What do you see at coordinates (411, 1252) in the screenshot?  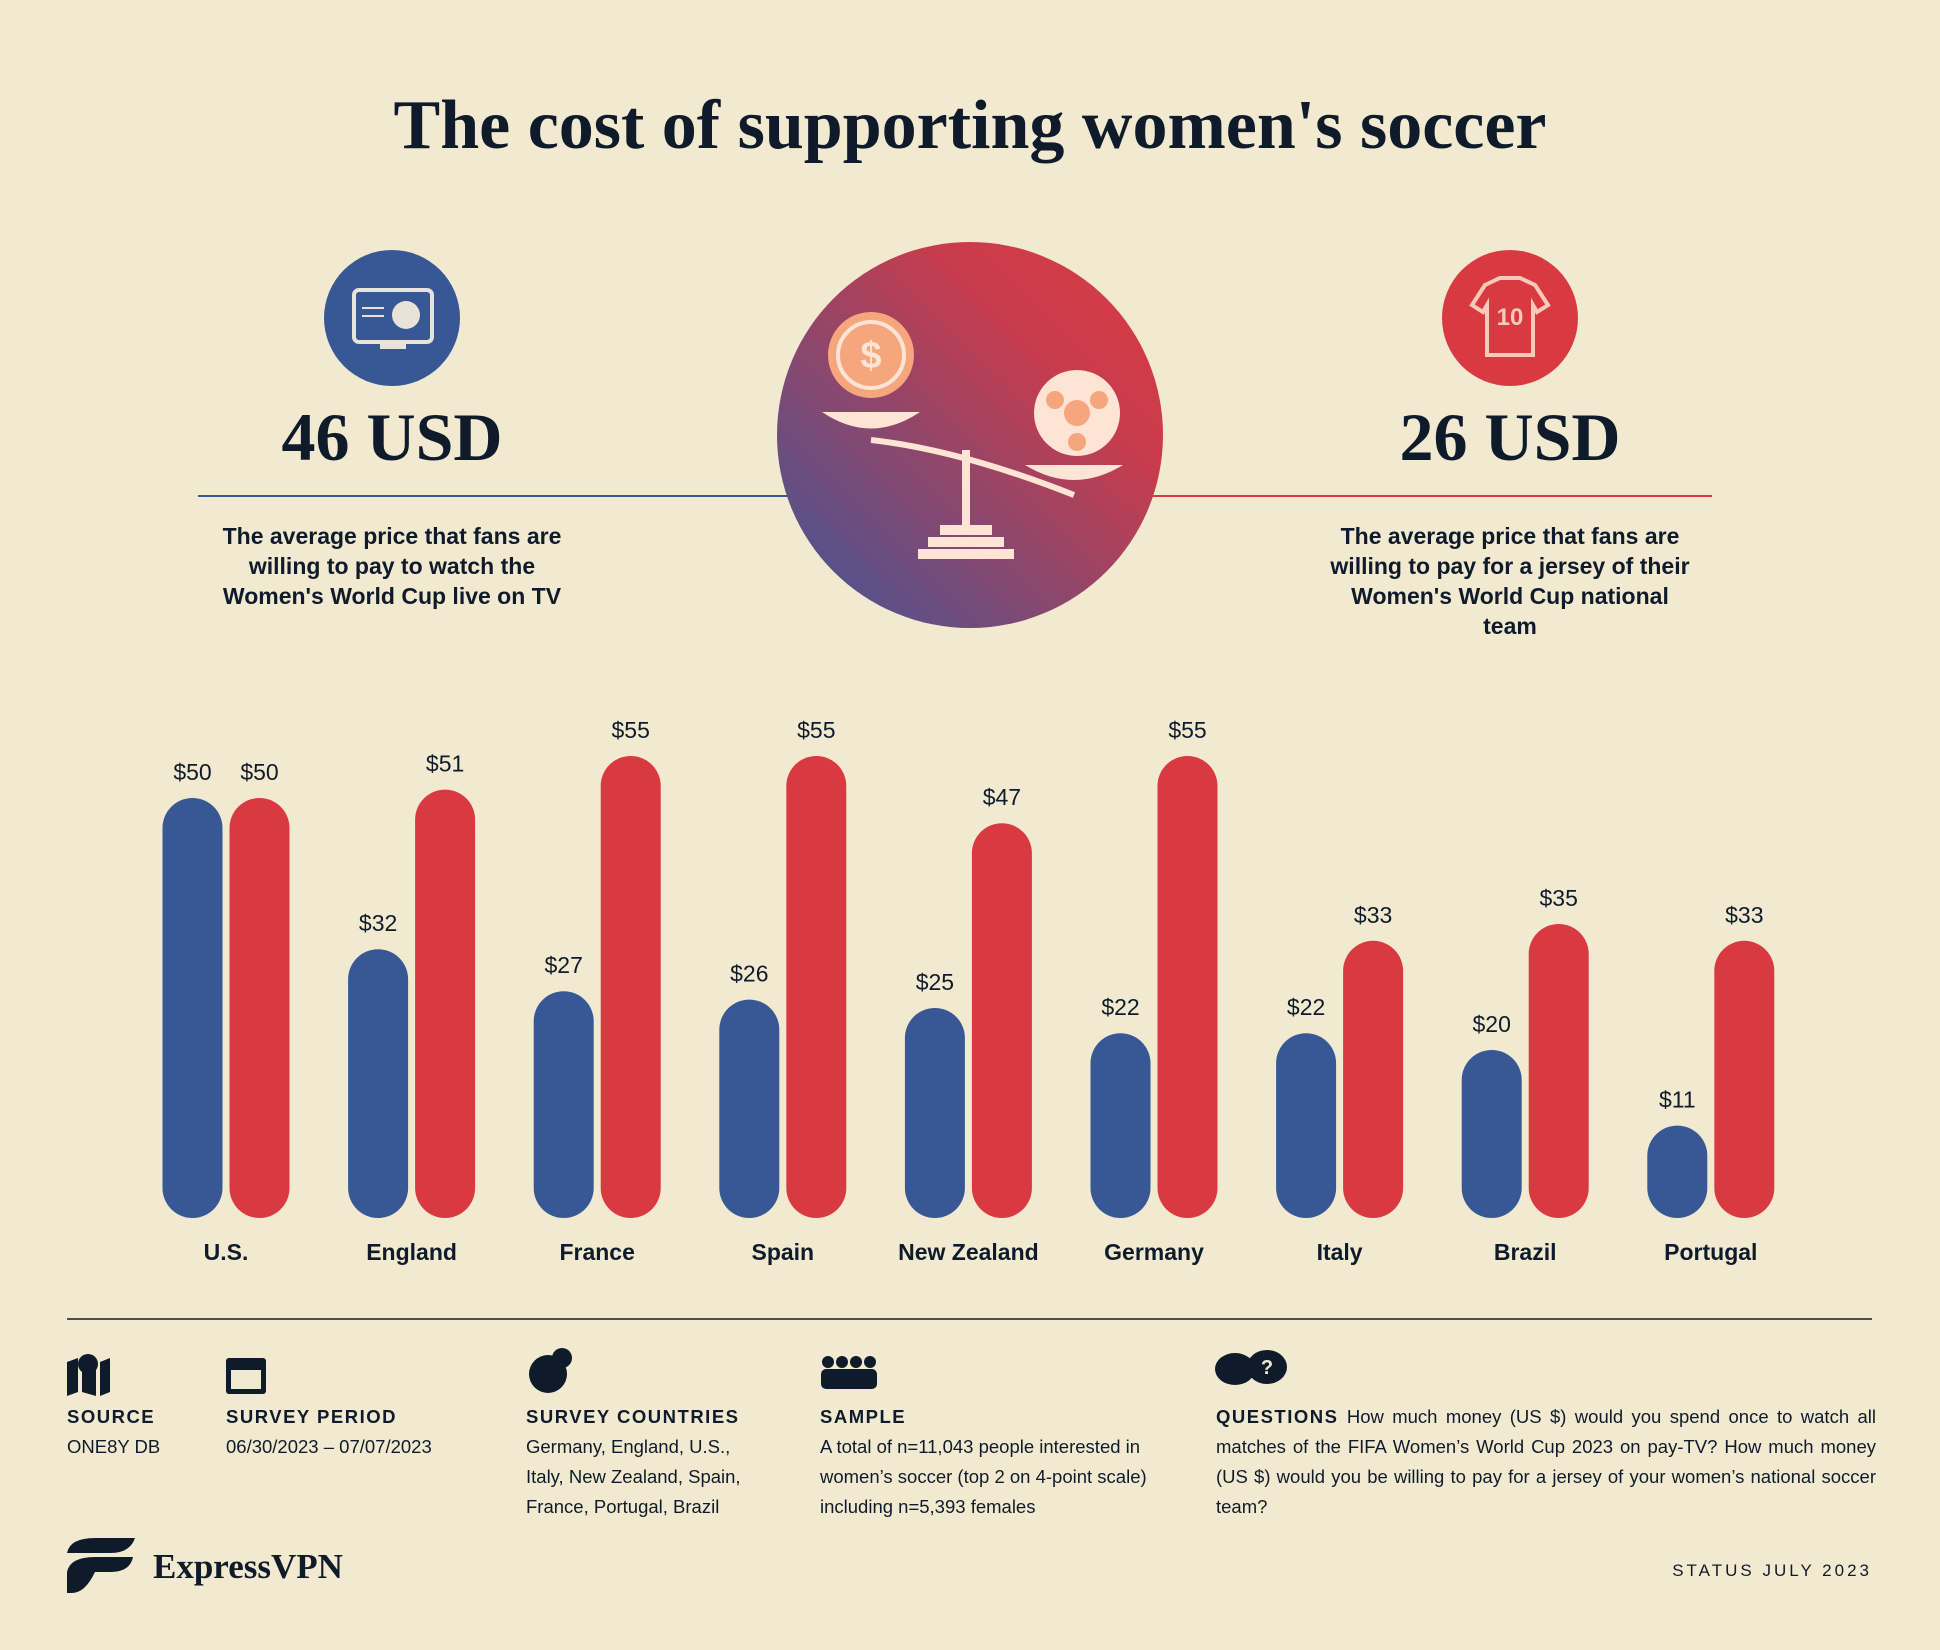 I see `x-tick-label: England` at bounding box center [411, 1252].